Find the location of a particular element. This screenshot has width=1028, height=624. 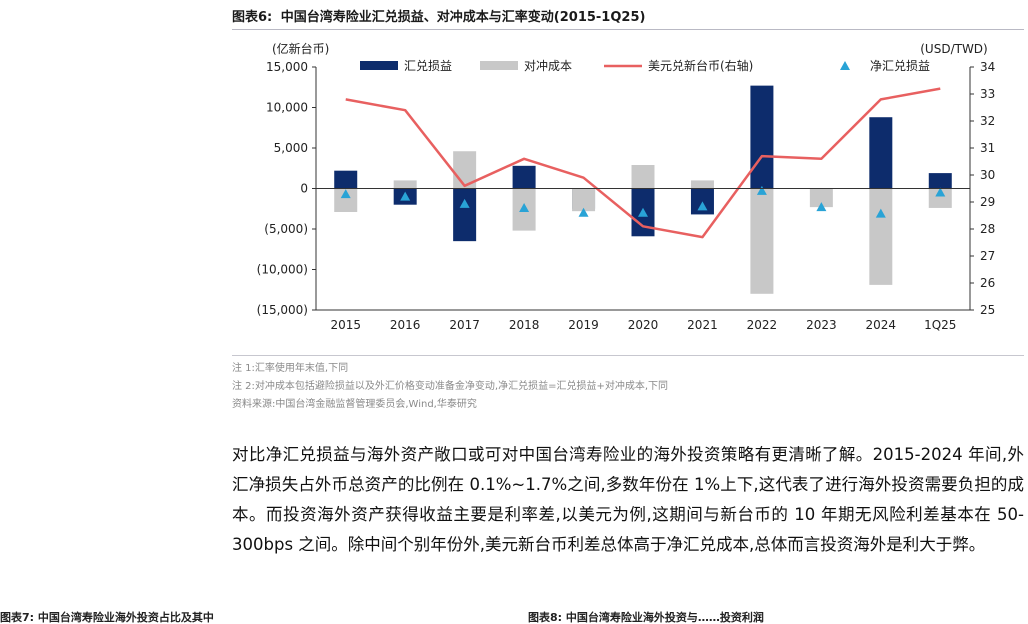

source-note: 资料来源:中国台湾金融监督管理委员会,Wind,华泰研究 is located at coordinates (354, 404).